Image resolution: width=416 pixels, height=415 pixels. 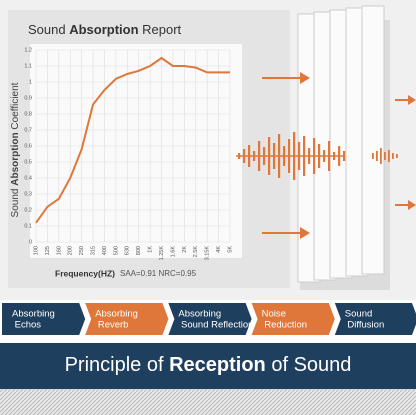 I want to click on x-tick-label: 100, so click(x=36, y=250).